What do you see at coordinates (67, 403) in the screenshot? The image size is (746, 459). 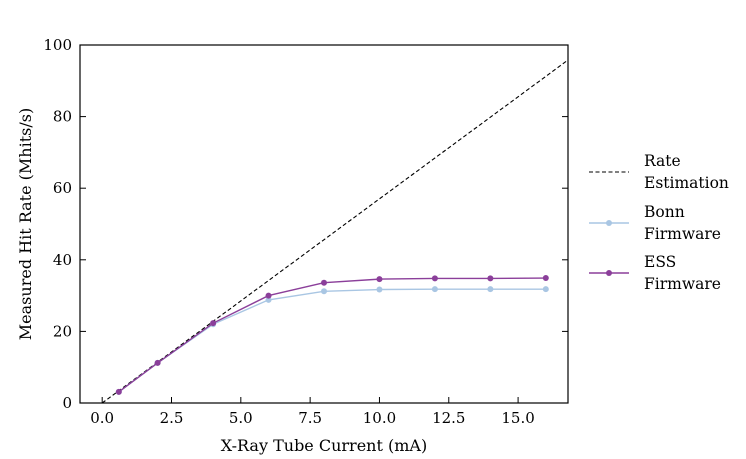 I see `y-tick-label: 0` at bounding box center [67, 403].